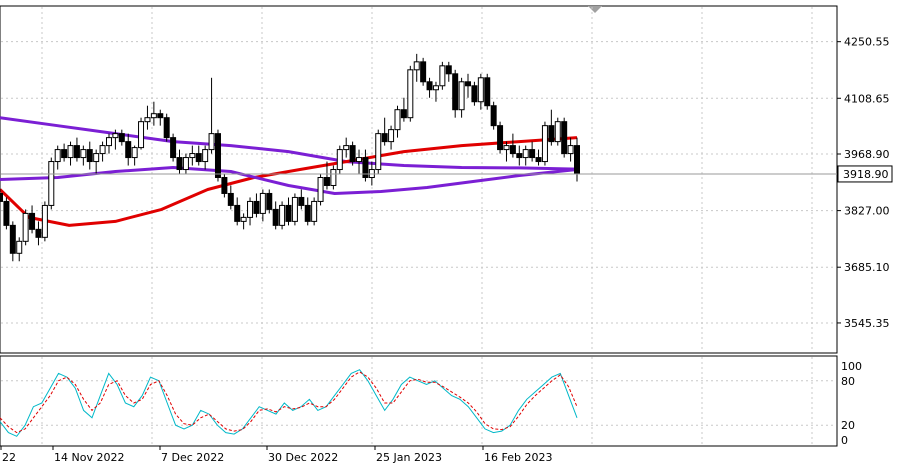  What do you see at coordinates (851, 403) in the screenshot?
I see `oscillator-axis: 100 80 20 0` at bounding box center [851, 403].